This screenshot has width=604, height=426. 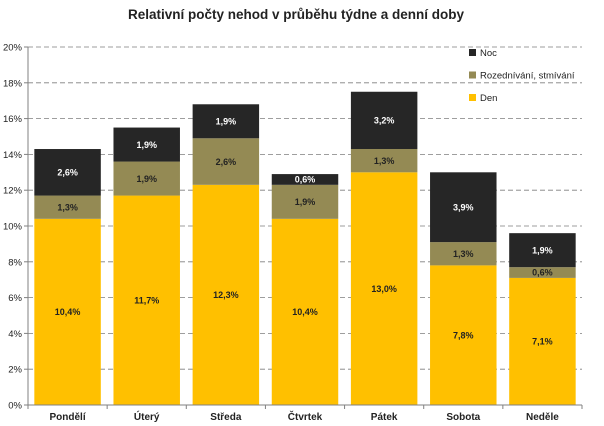 What do you see at coordinates (542, 417) in the screenshot?
I see `x-tick-label: Neděle` at bounding box center [542, 417].